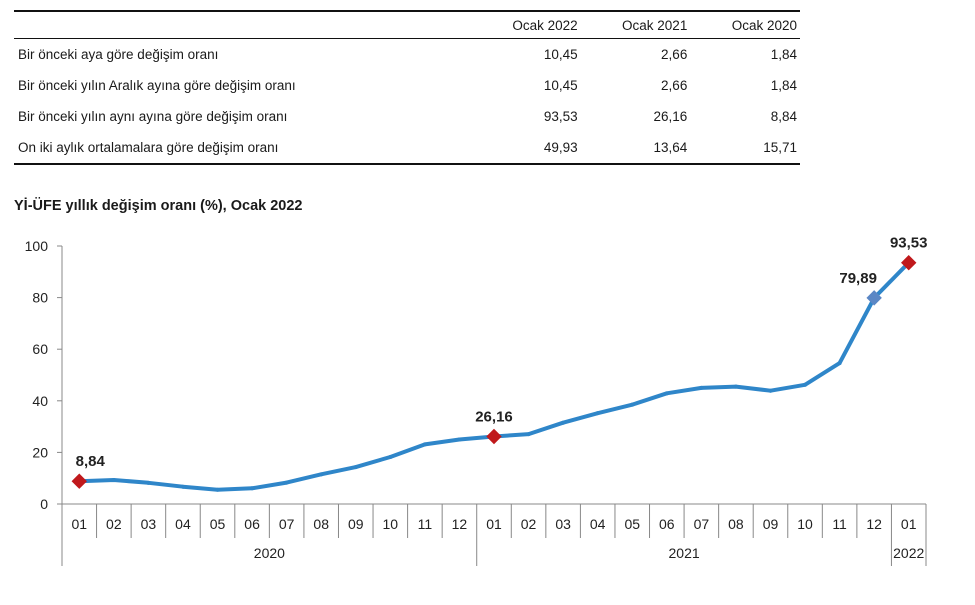  Describe the element at coordinates (40, 349) in the screenshot. I see `y-tick-label: 60` at that location.